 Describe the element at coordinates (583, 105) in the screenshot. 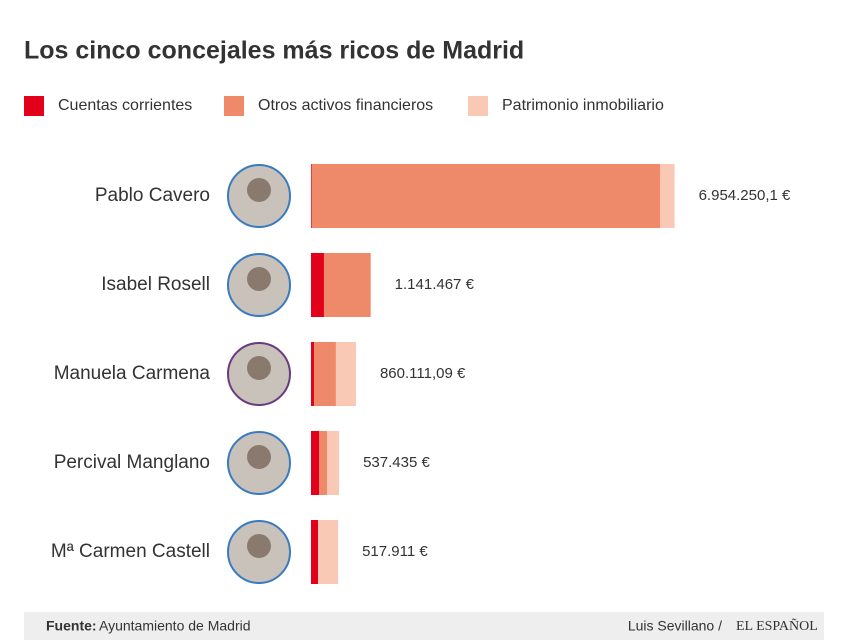

I see `legend-label: Patrimonio inmobiliario` at that location.